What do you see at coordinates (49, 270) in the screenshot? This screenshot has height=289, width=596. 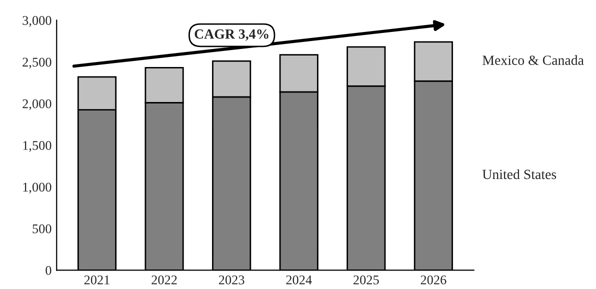 I see `y-tick-label: 0` at bounding box center [49, 270].